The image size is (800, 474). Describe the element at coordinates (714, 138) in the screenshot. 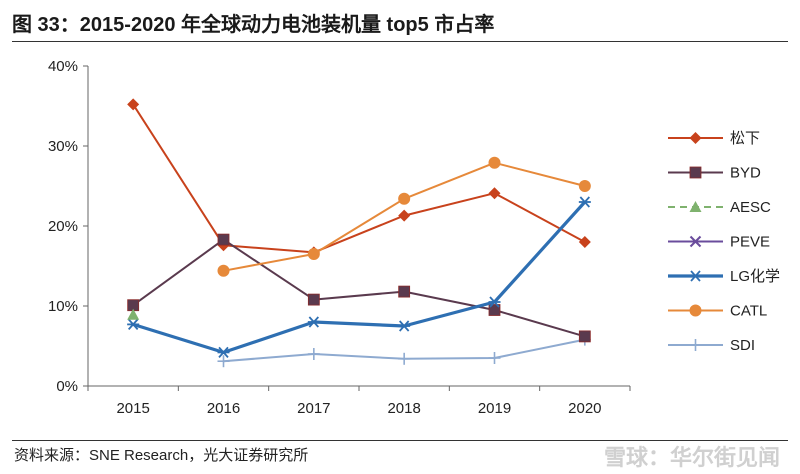

I see `legend-item: 松下` at that location.